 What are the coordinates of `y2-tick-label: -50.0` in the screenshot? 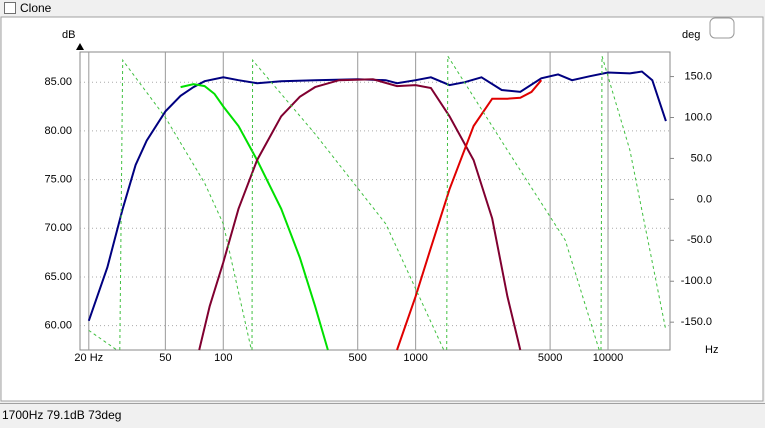 It's located at (699, 240).